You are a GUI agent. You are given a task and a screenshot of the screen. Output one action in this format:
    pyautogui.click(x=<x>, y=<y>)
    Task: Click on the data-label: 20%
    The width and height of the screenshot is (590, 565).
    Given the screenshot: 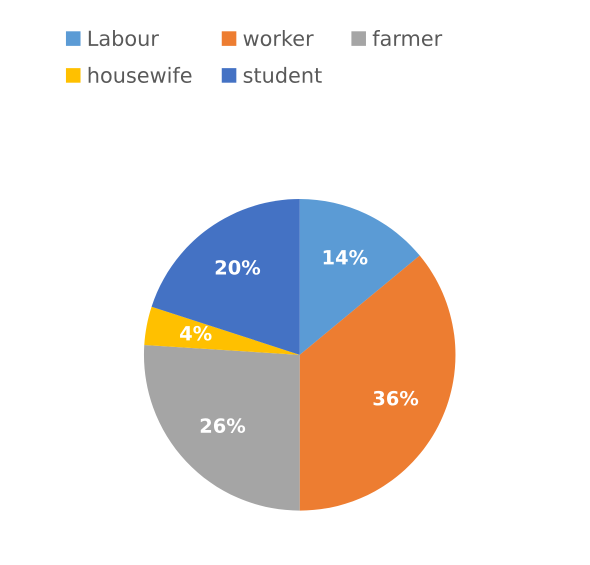 What is the action you would take?
    pyautogui.click(x=238, y=267)
    